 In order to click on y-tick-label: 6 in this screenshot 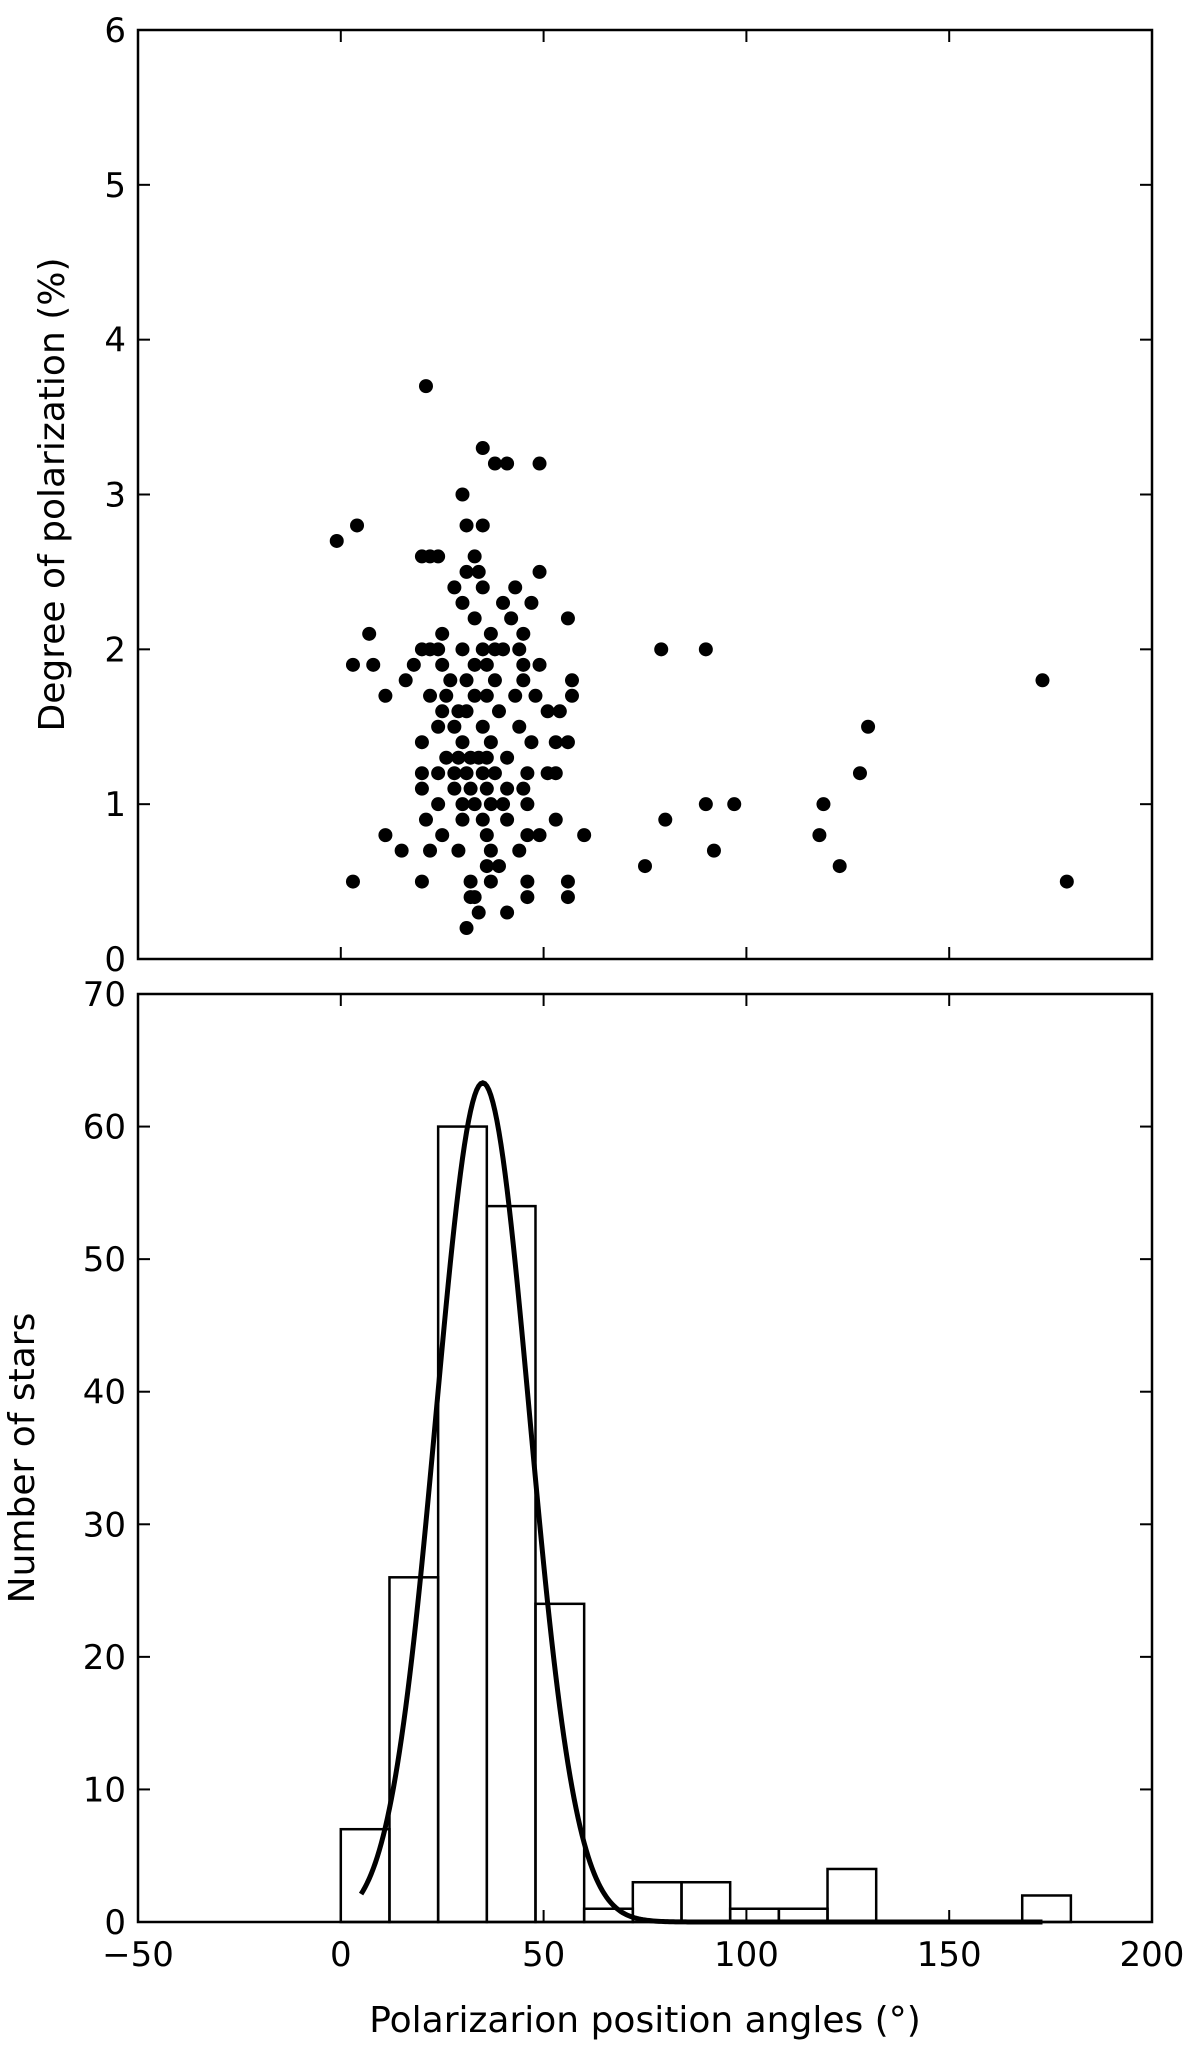, I will do `click(115, 31)`.